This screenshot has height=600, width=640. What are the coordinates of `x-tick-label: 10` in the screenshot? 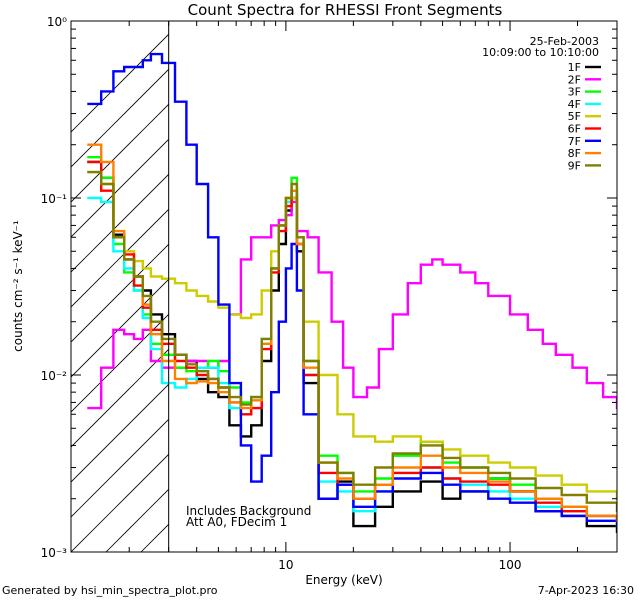 It's located at (285, 565).